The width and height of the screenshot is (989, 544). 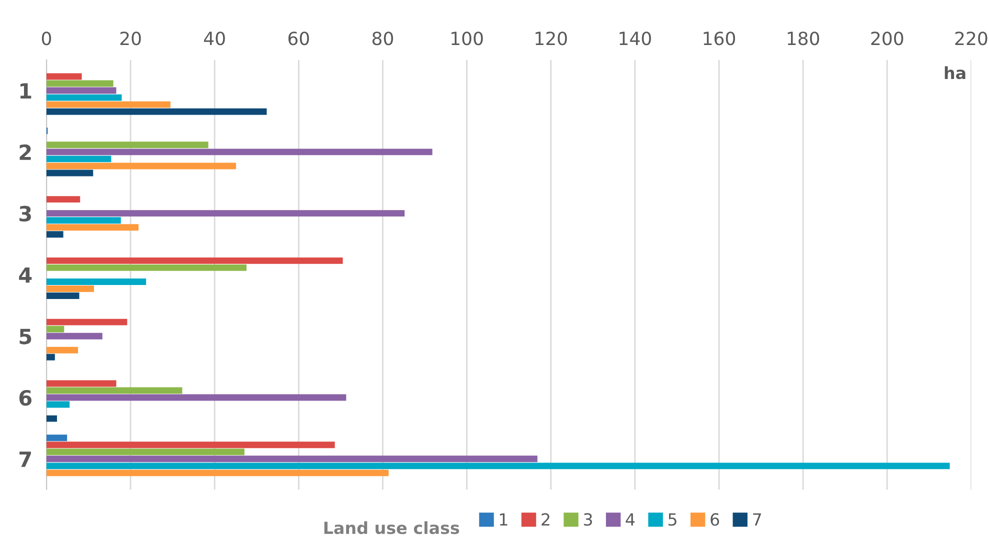 What do you see at coordinates (26, 336) in the screenshot?
I see `y-tick-label: 5` at bounding box center [26, 336].